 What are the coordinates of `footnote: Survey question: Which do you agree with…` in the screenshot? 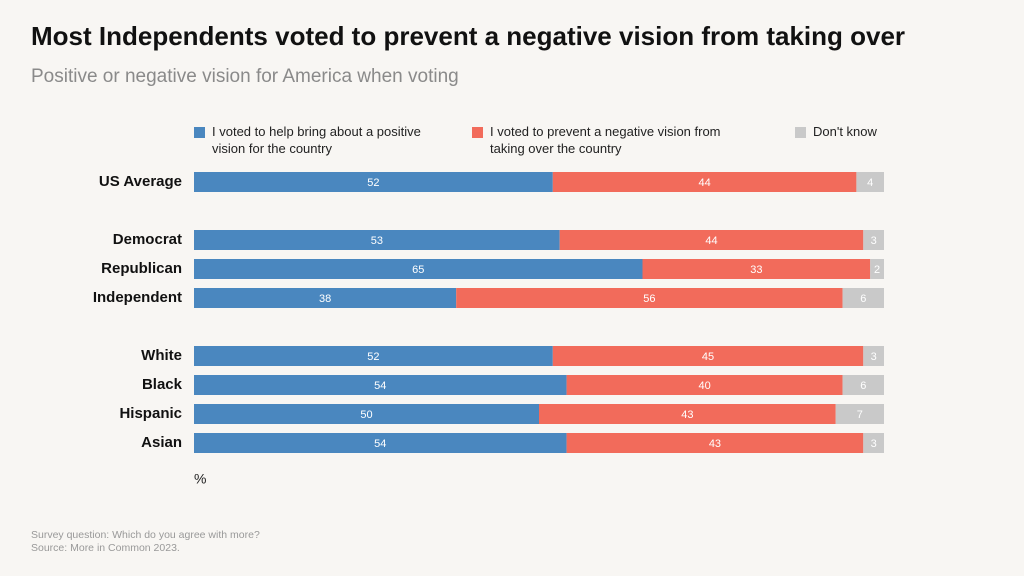 It's located at (145, 535).